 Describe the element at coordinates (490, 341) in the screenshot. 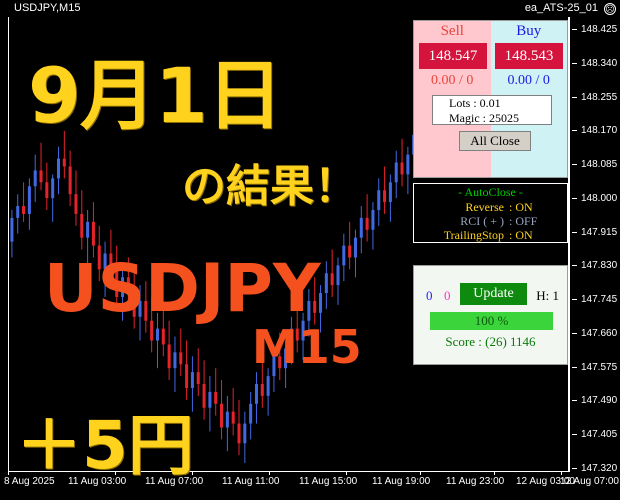

I see `score-label: Score : (26) 1146` at that location.